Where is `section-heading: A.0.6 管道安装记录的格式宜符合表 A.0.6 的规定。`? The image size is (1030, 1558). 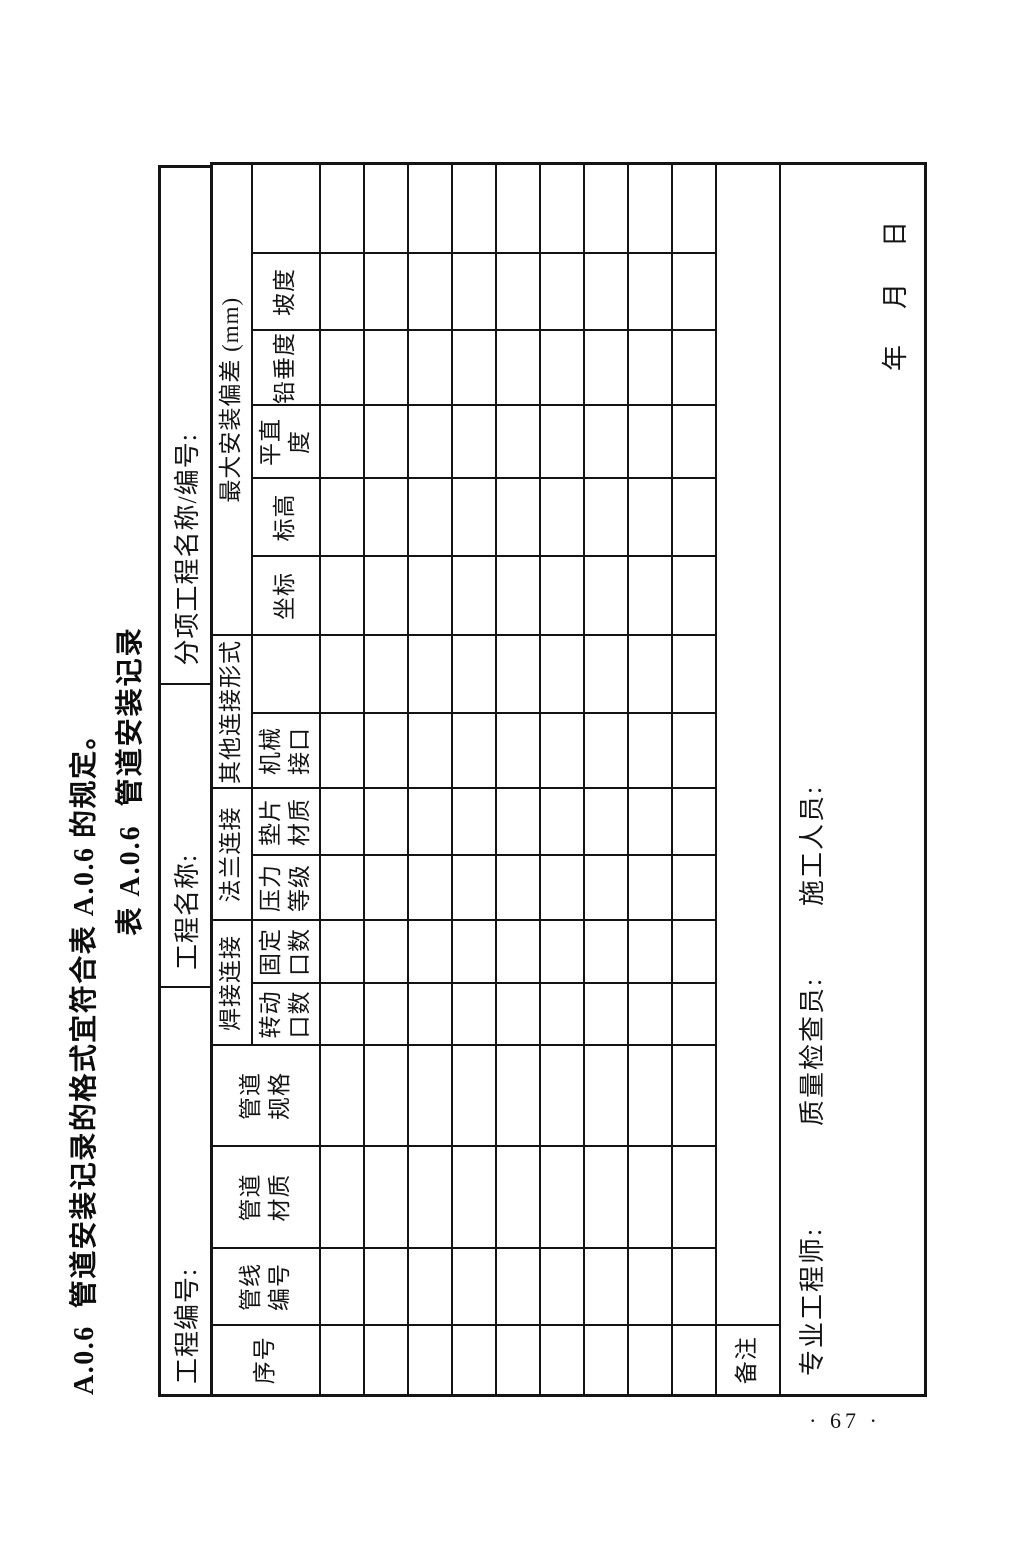
section-heading: A.0.6 管道安装记录的格式宜符合表 A.0.6 的规定。 is located at coordinates (84, 1057).